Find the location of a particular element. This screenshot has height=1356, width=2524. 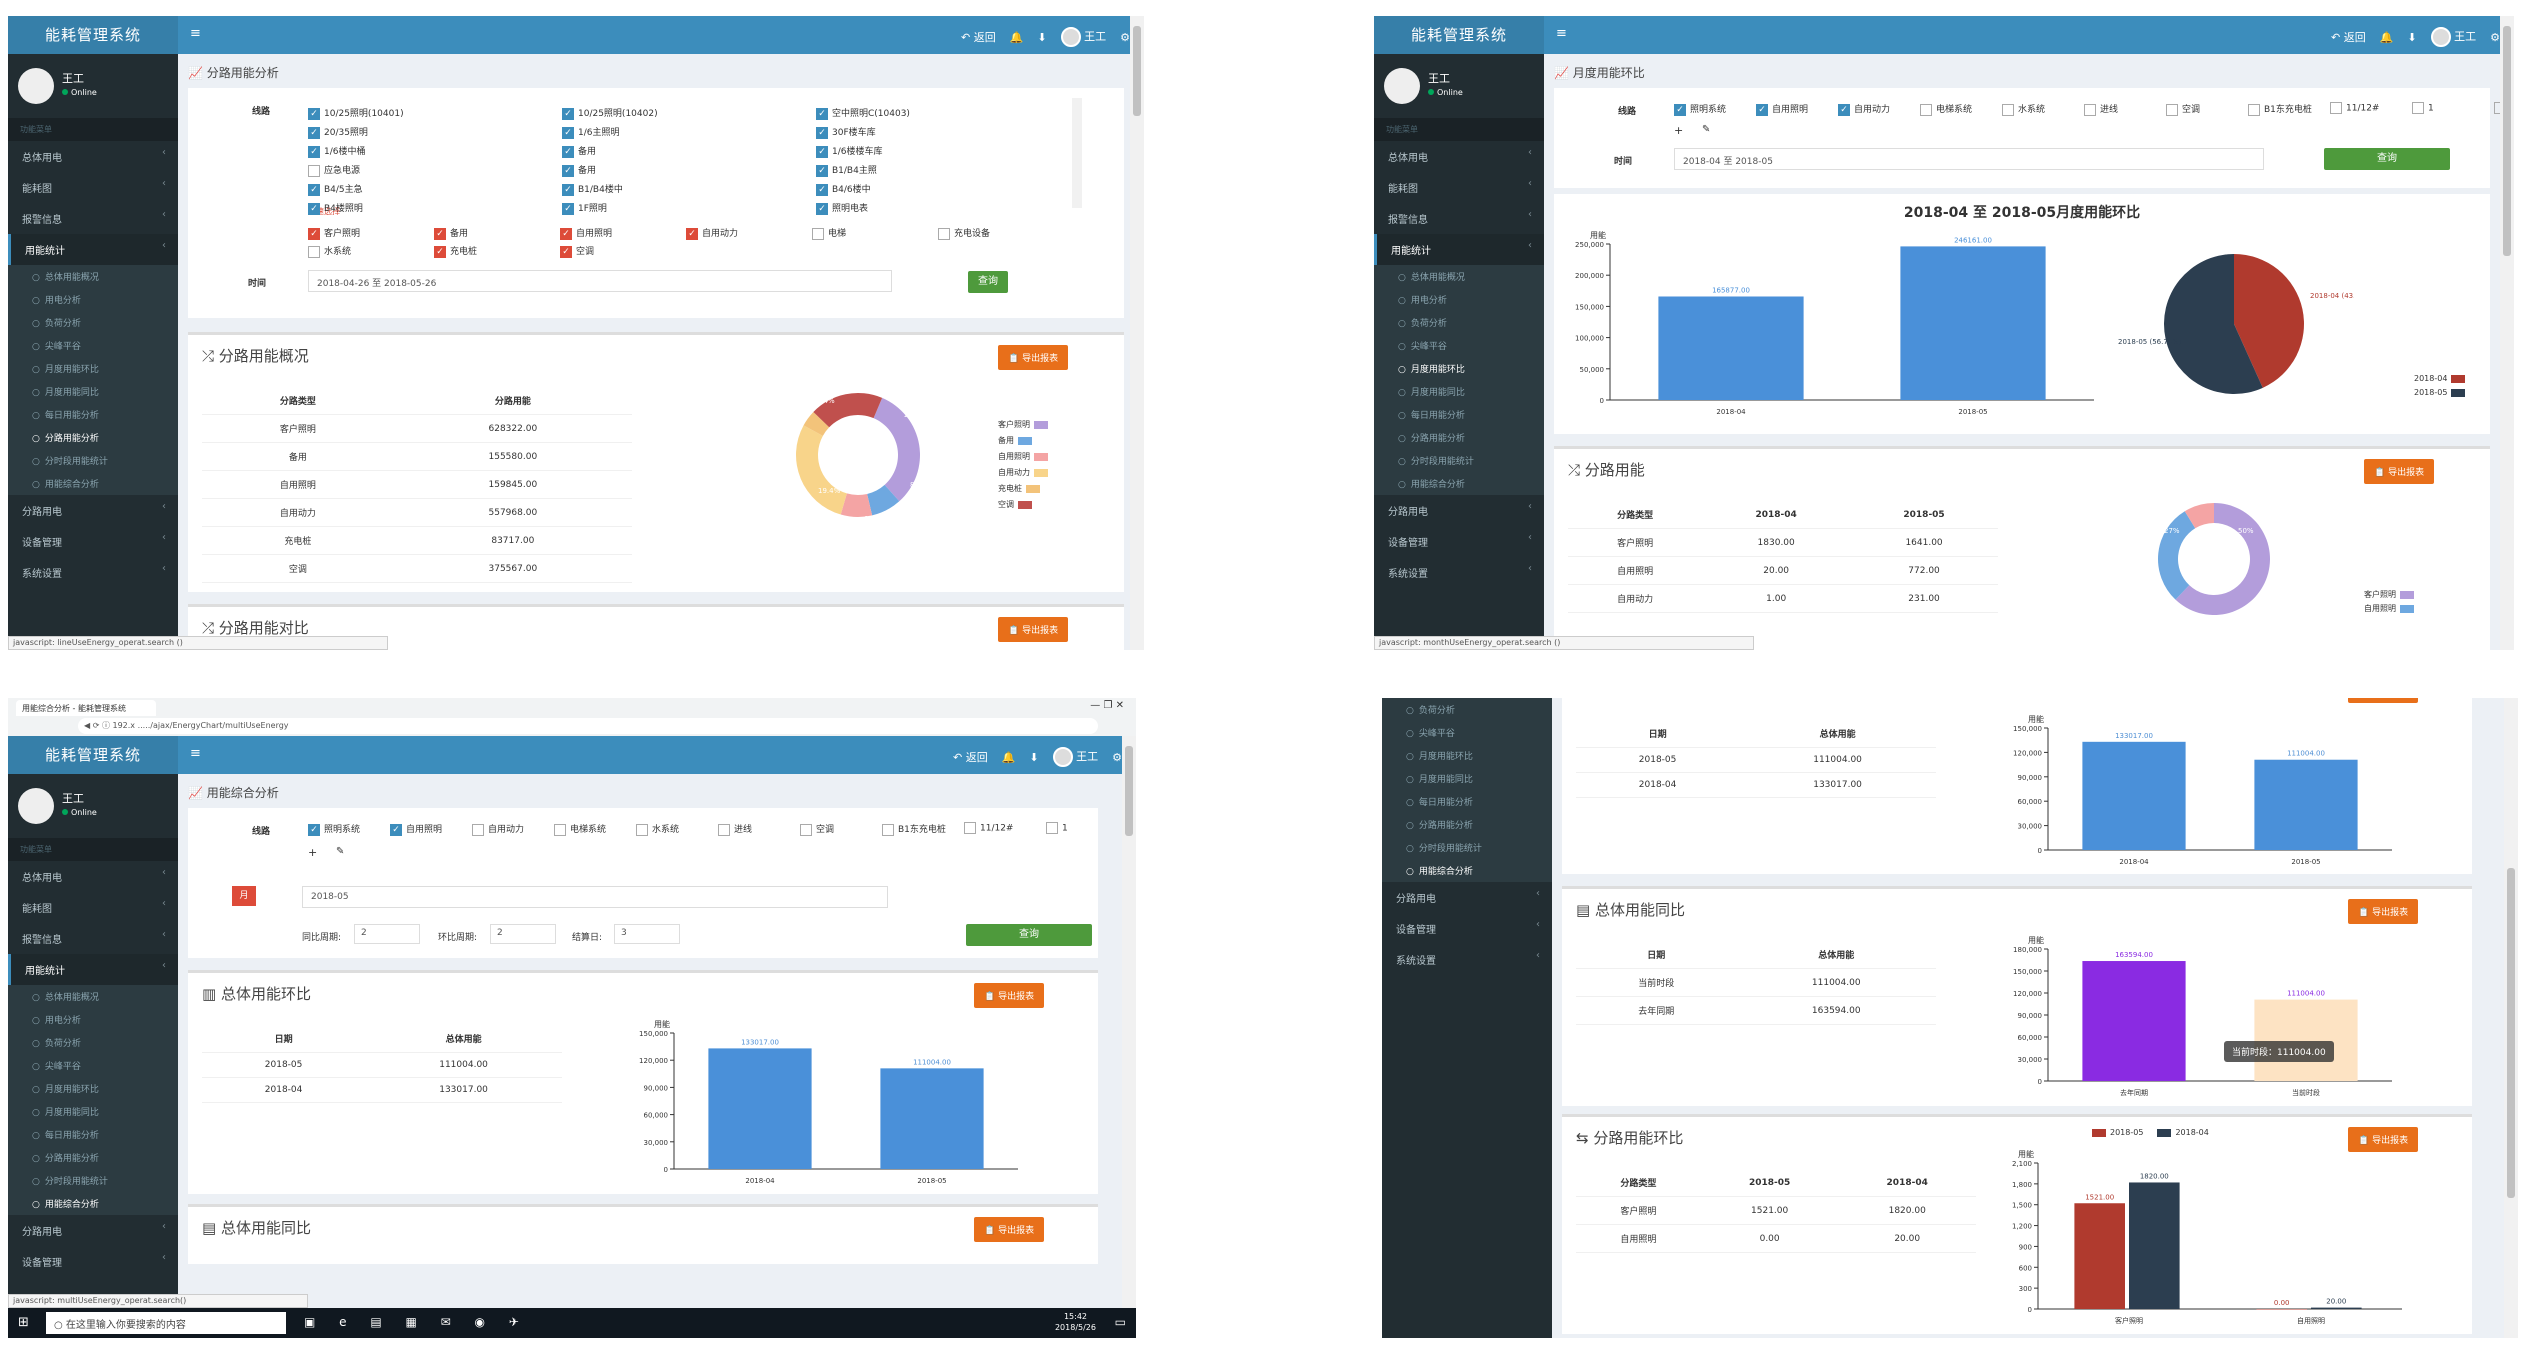

windows-start-icon: ⊞ is located at coordinates (23, 1322).